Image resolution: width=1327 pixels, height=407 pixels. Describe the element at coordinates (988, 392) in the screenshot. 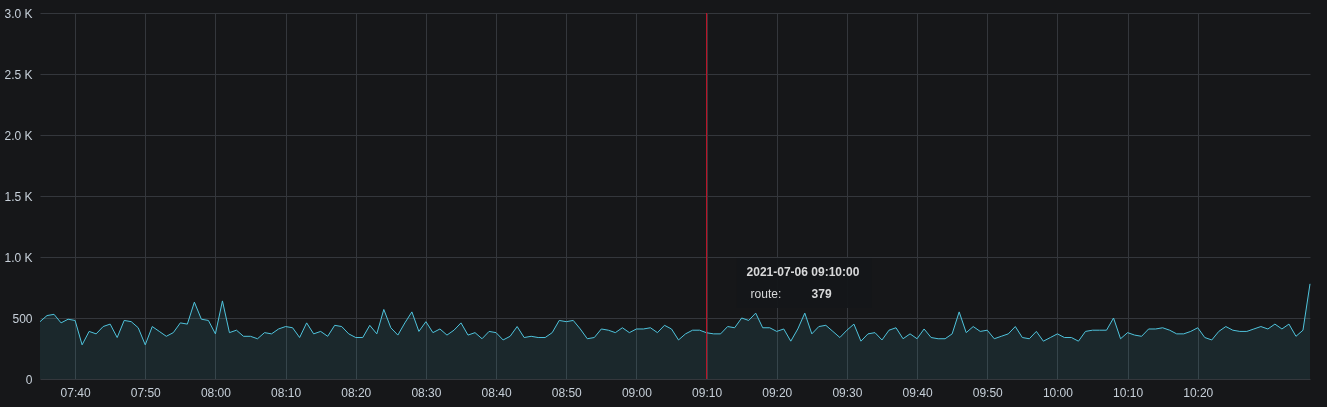

I see `x-tick-label: 09:50` at that location.